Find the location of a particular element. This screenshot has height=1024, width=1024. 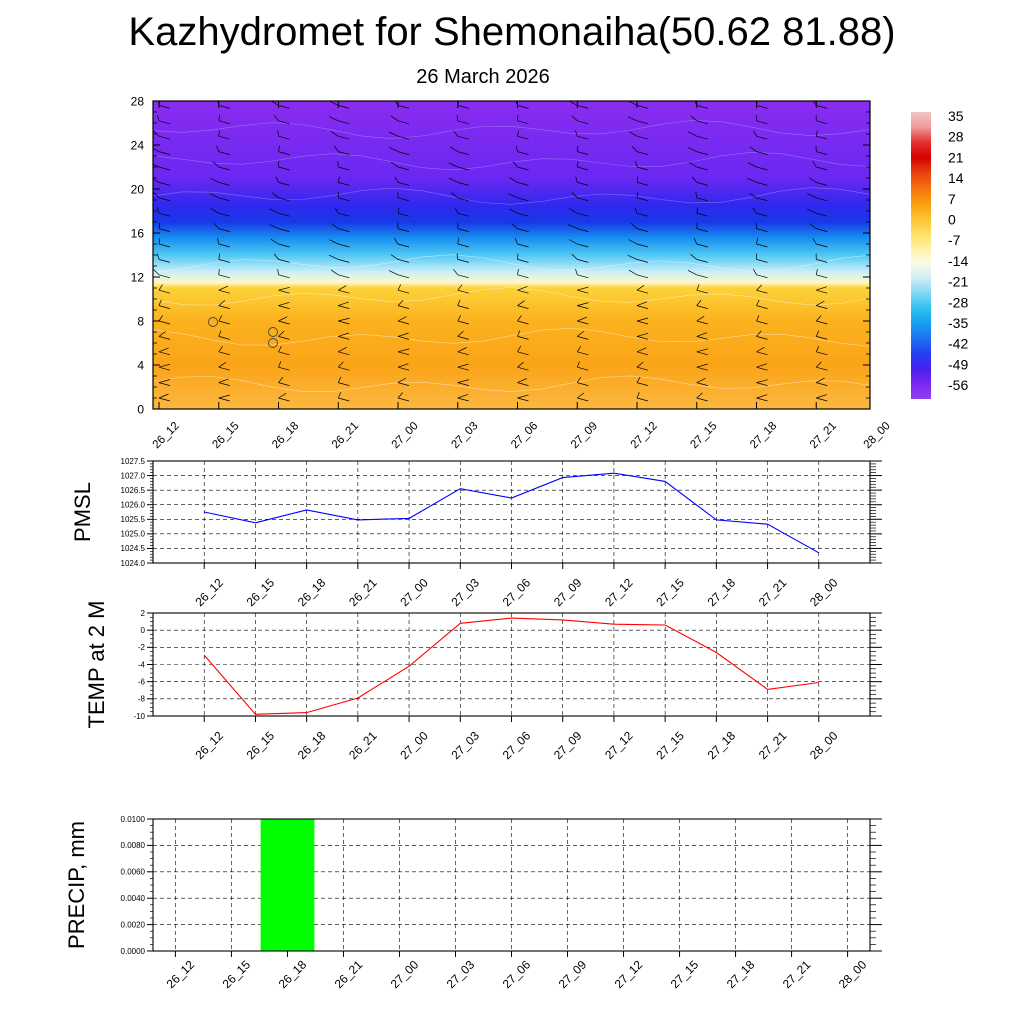

x-tick-label: 27_15 is located at coordinates (670, 592).